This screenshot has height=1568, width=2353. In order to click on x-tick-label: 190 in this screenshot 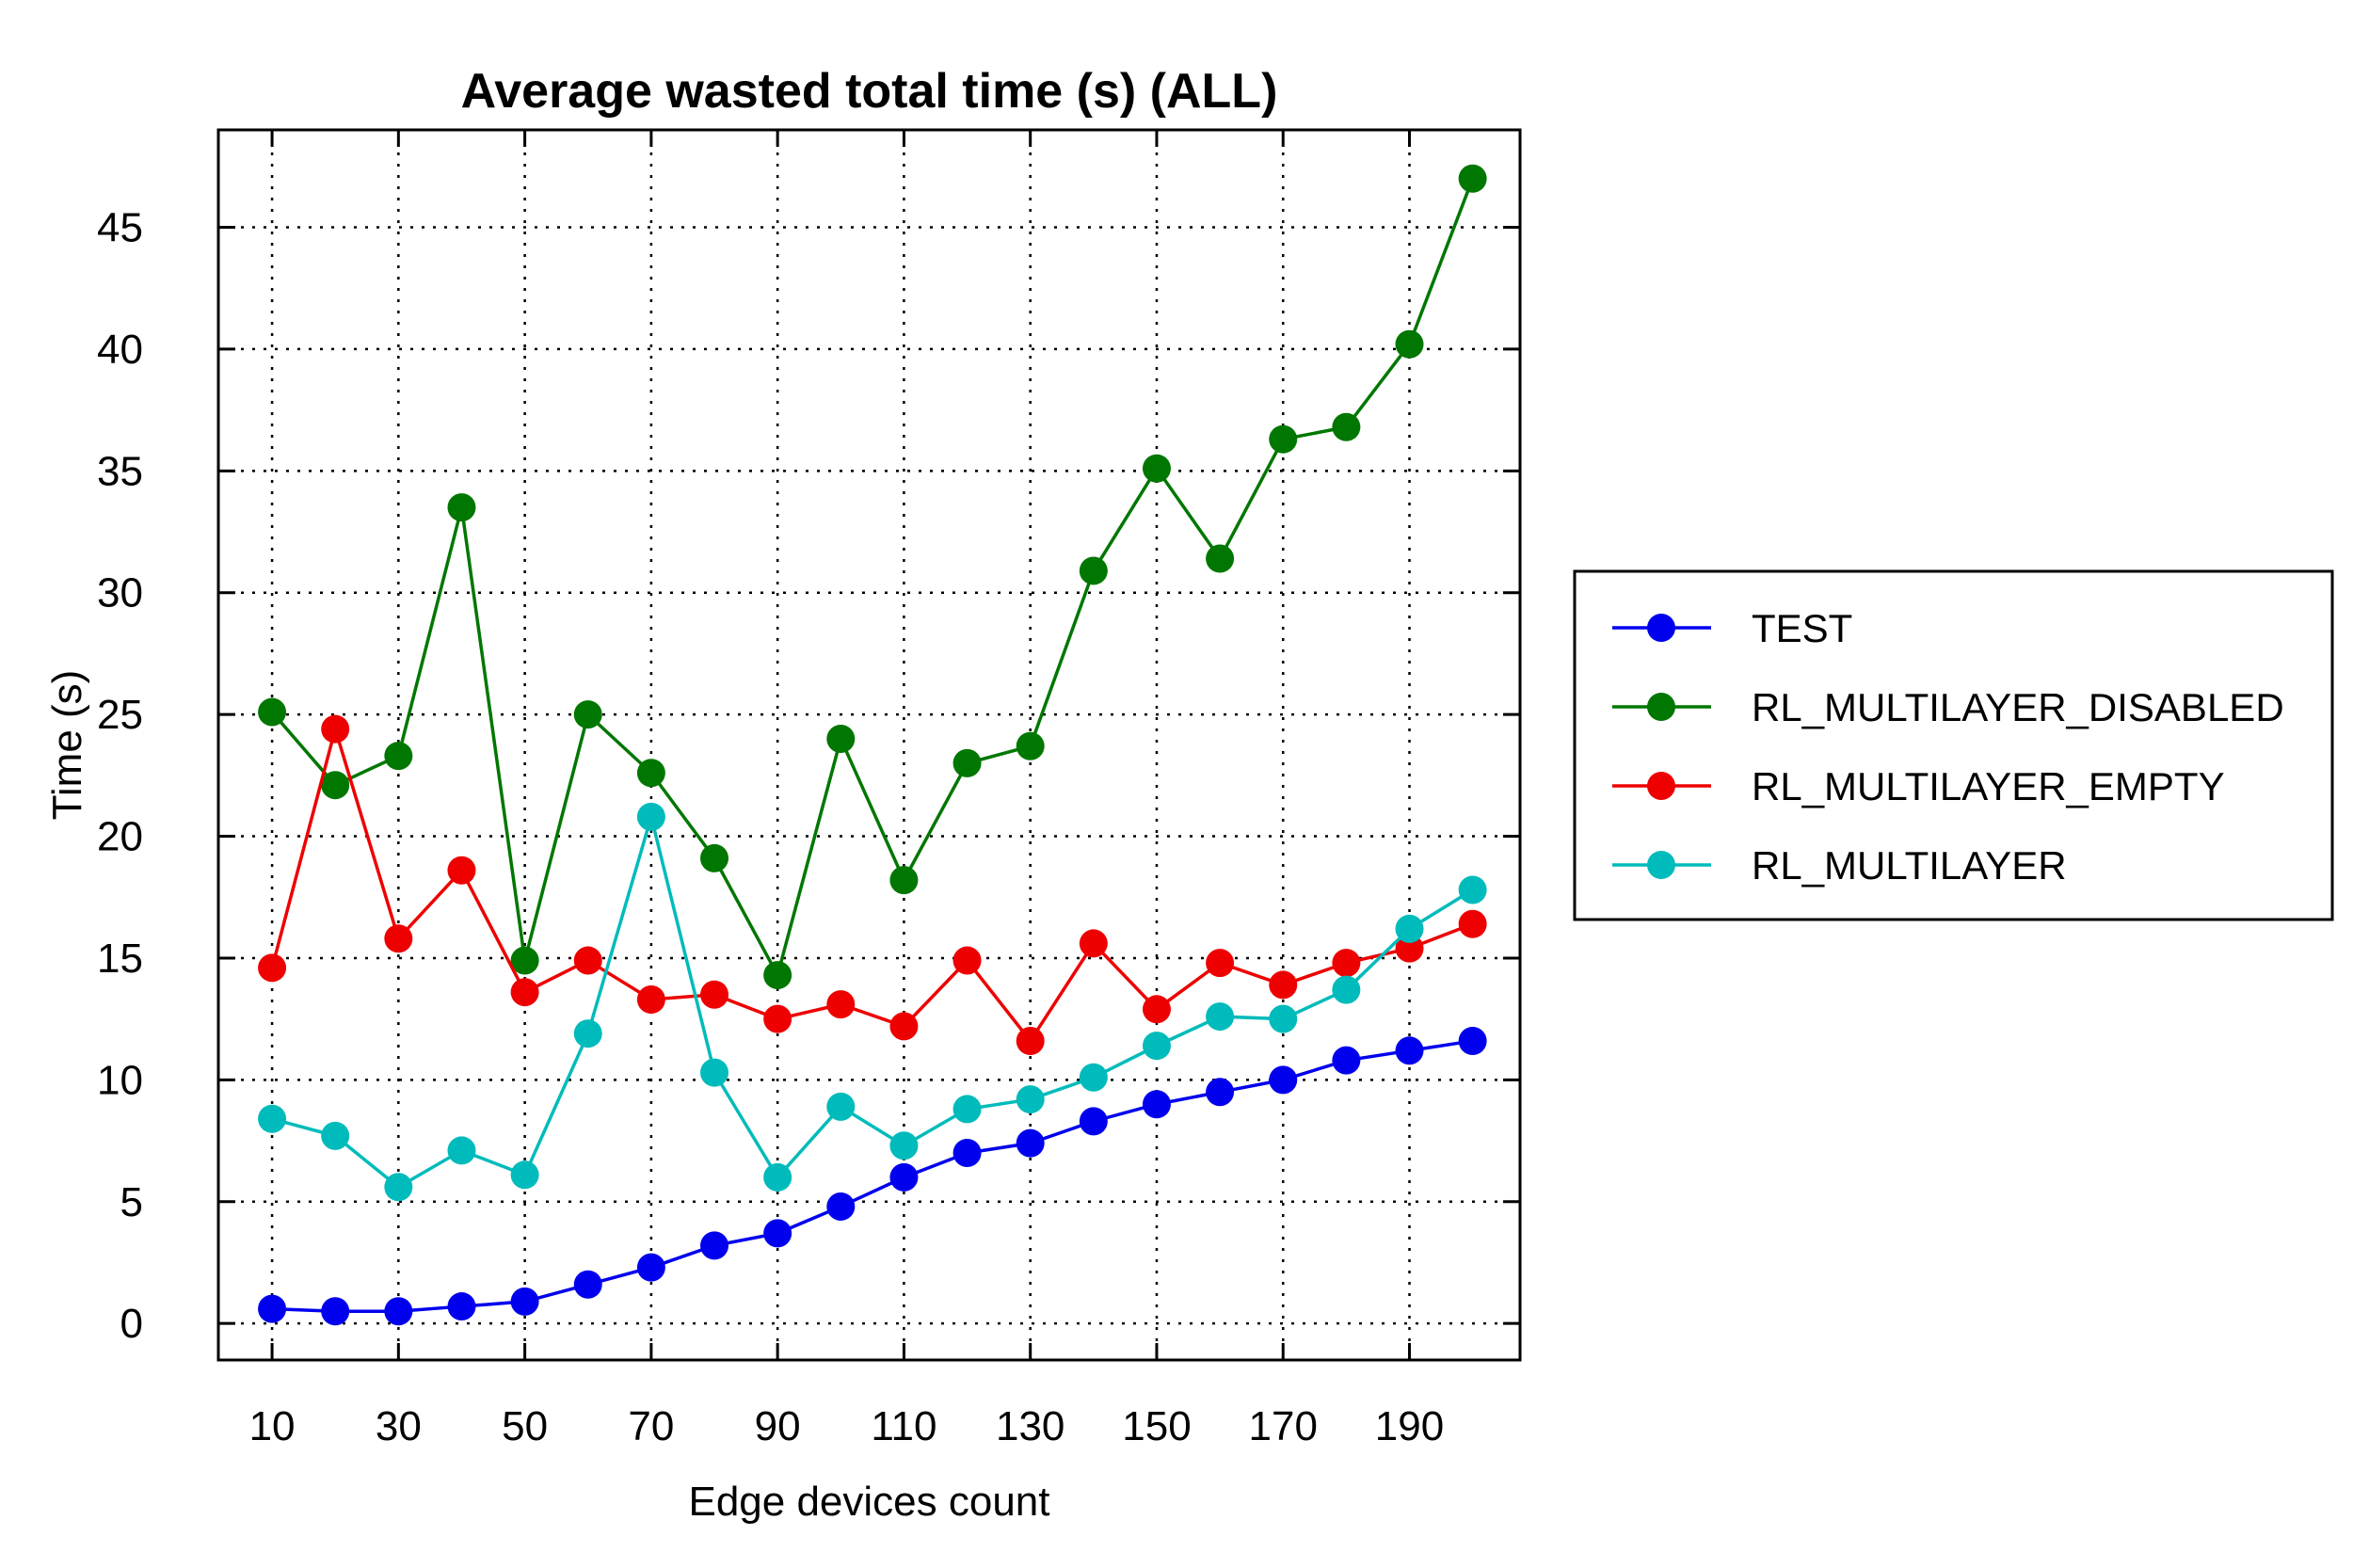, I will do `click(1410, 1426)`.